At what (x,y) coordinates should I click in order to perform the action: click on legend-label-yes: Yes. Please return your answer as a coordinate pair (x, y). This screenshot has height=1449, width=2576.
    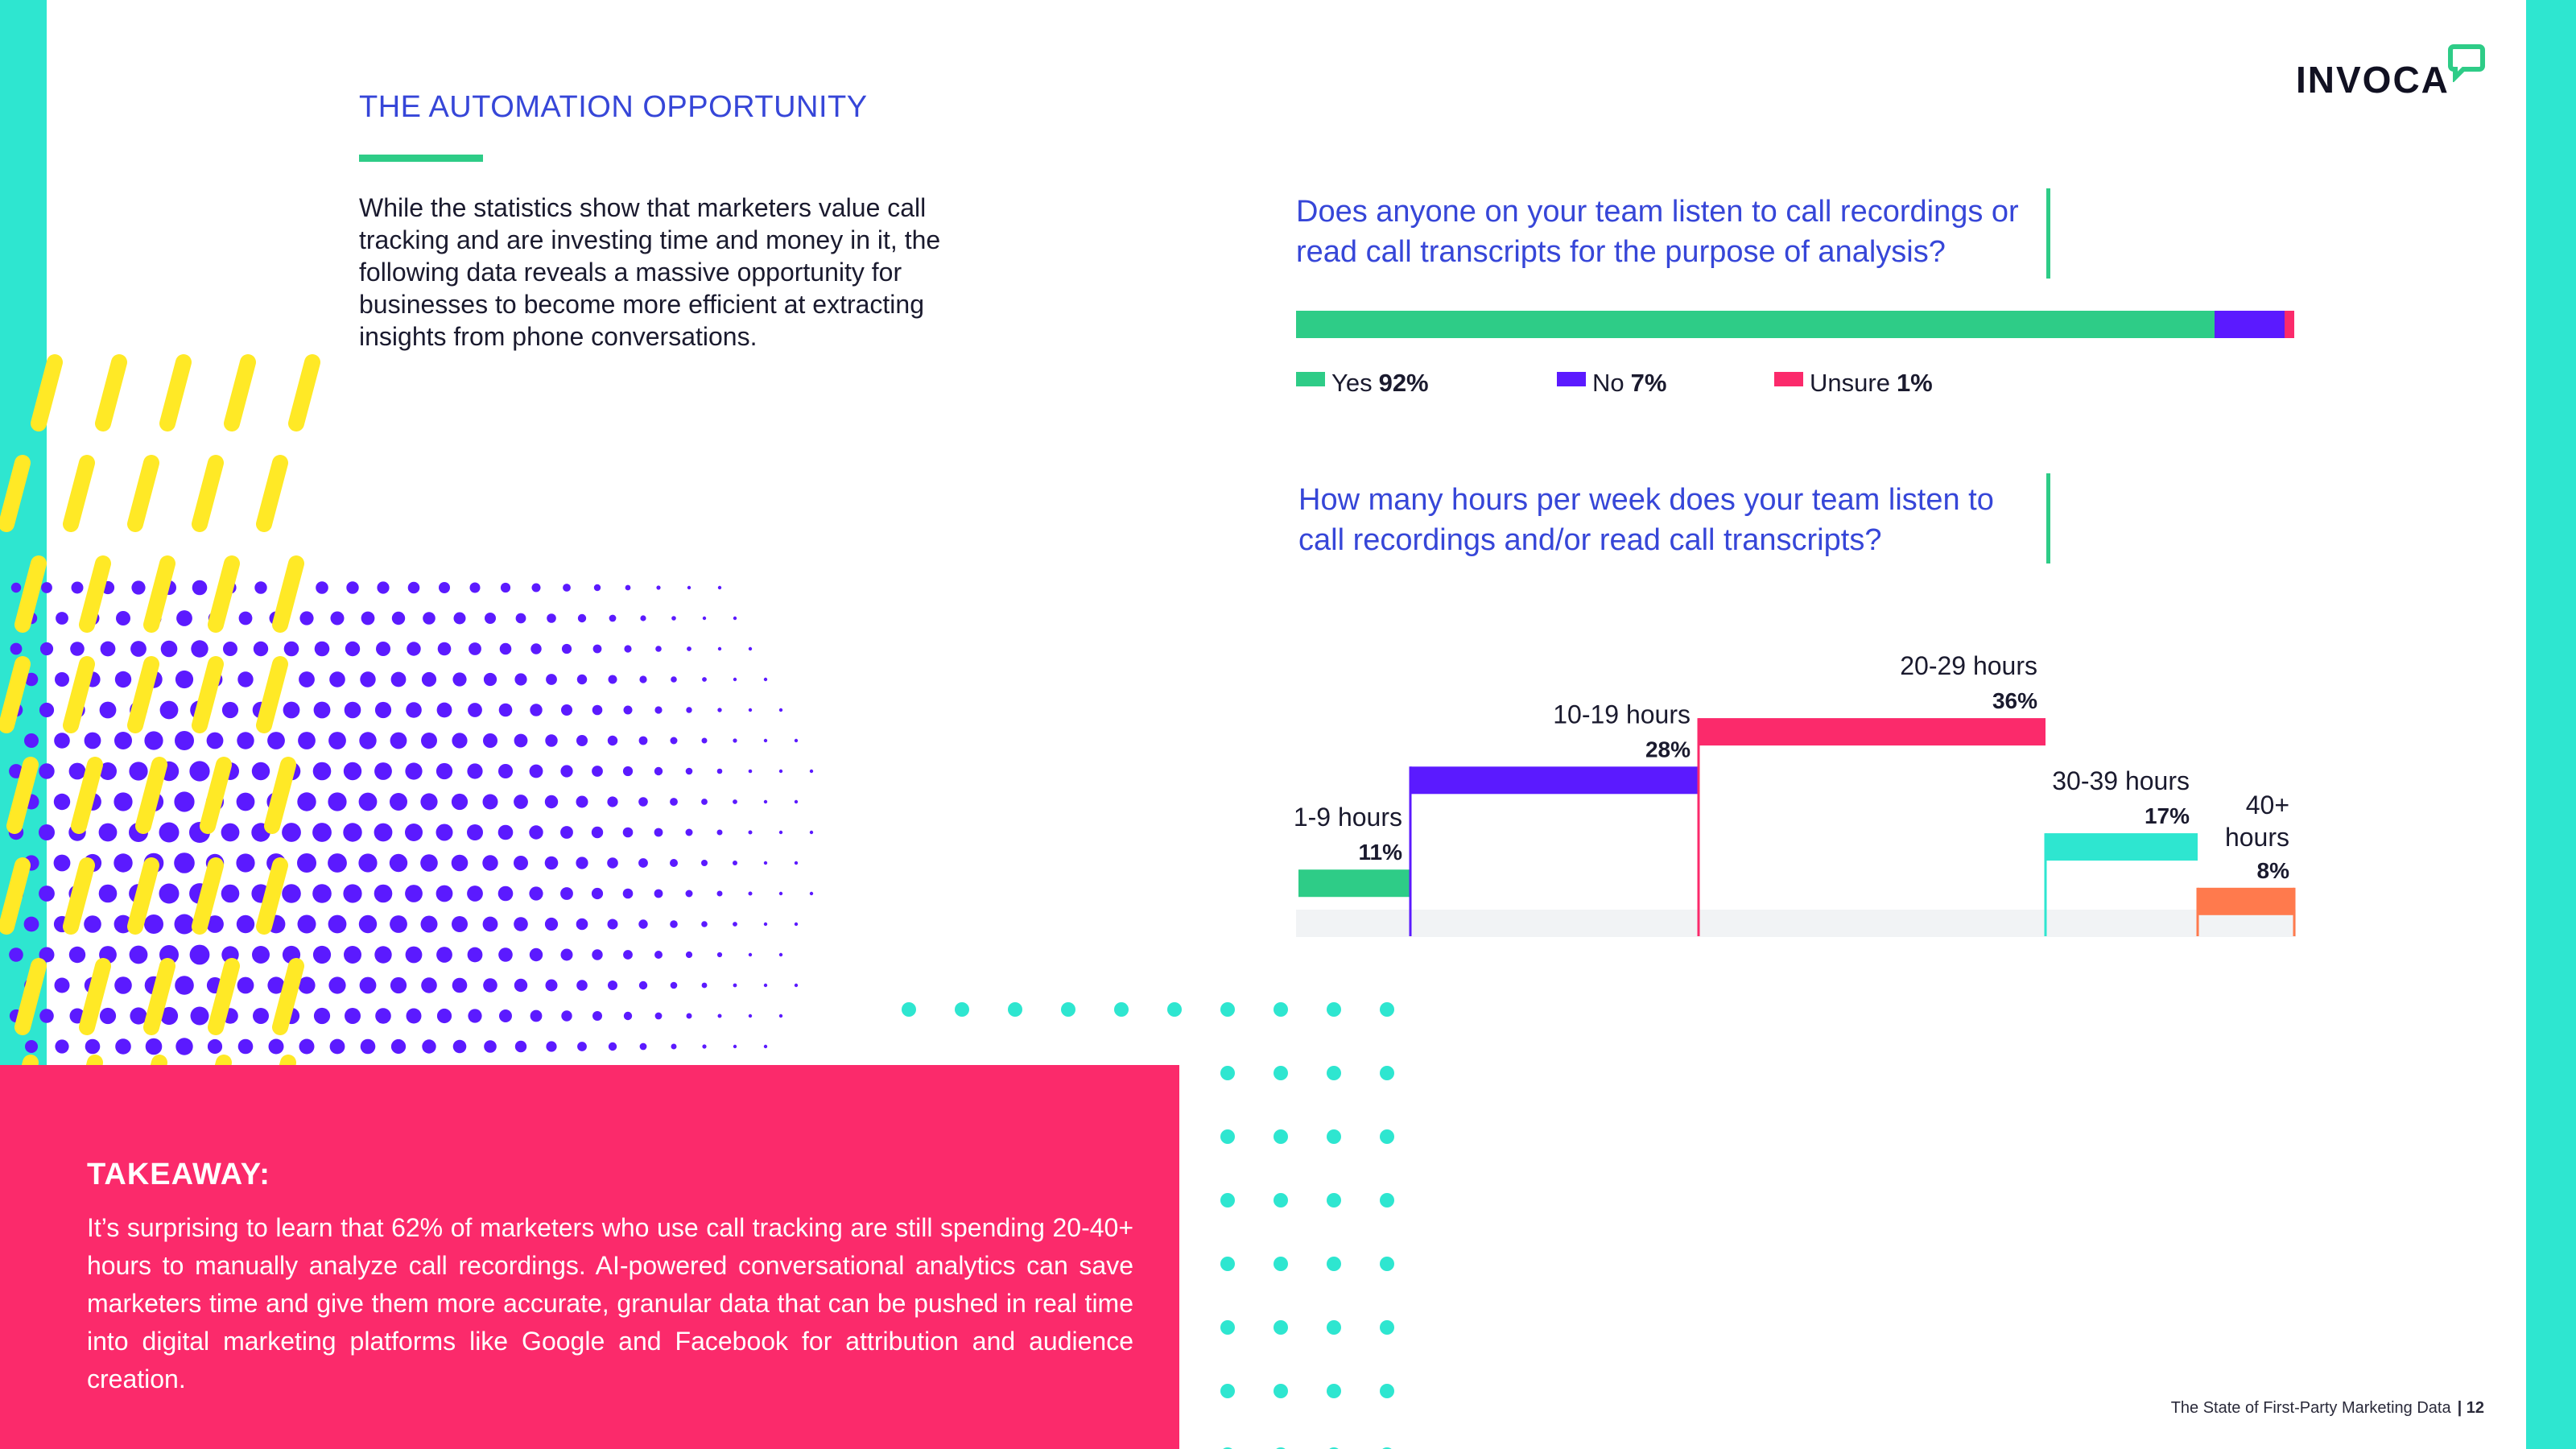
    Looking at the image, I should click on (1352, 383).